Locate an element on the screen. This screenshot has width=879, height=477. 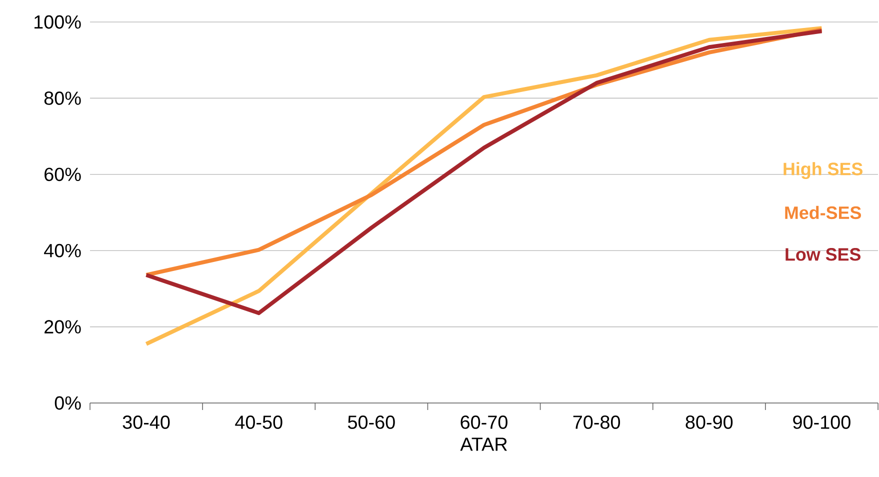
x-tick-label: 90-100 is located at coordinates (821, 422).